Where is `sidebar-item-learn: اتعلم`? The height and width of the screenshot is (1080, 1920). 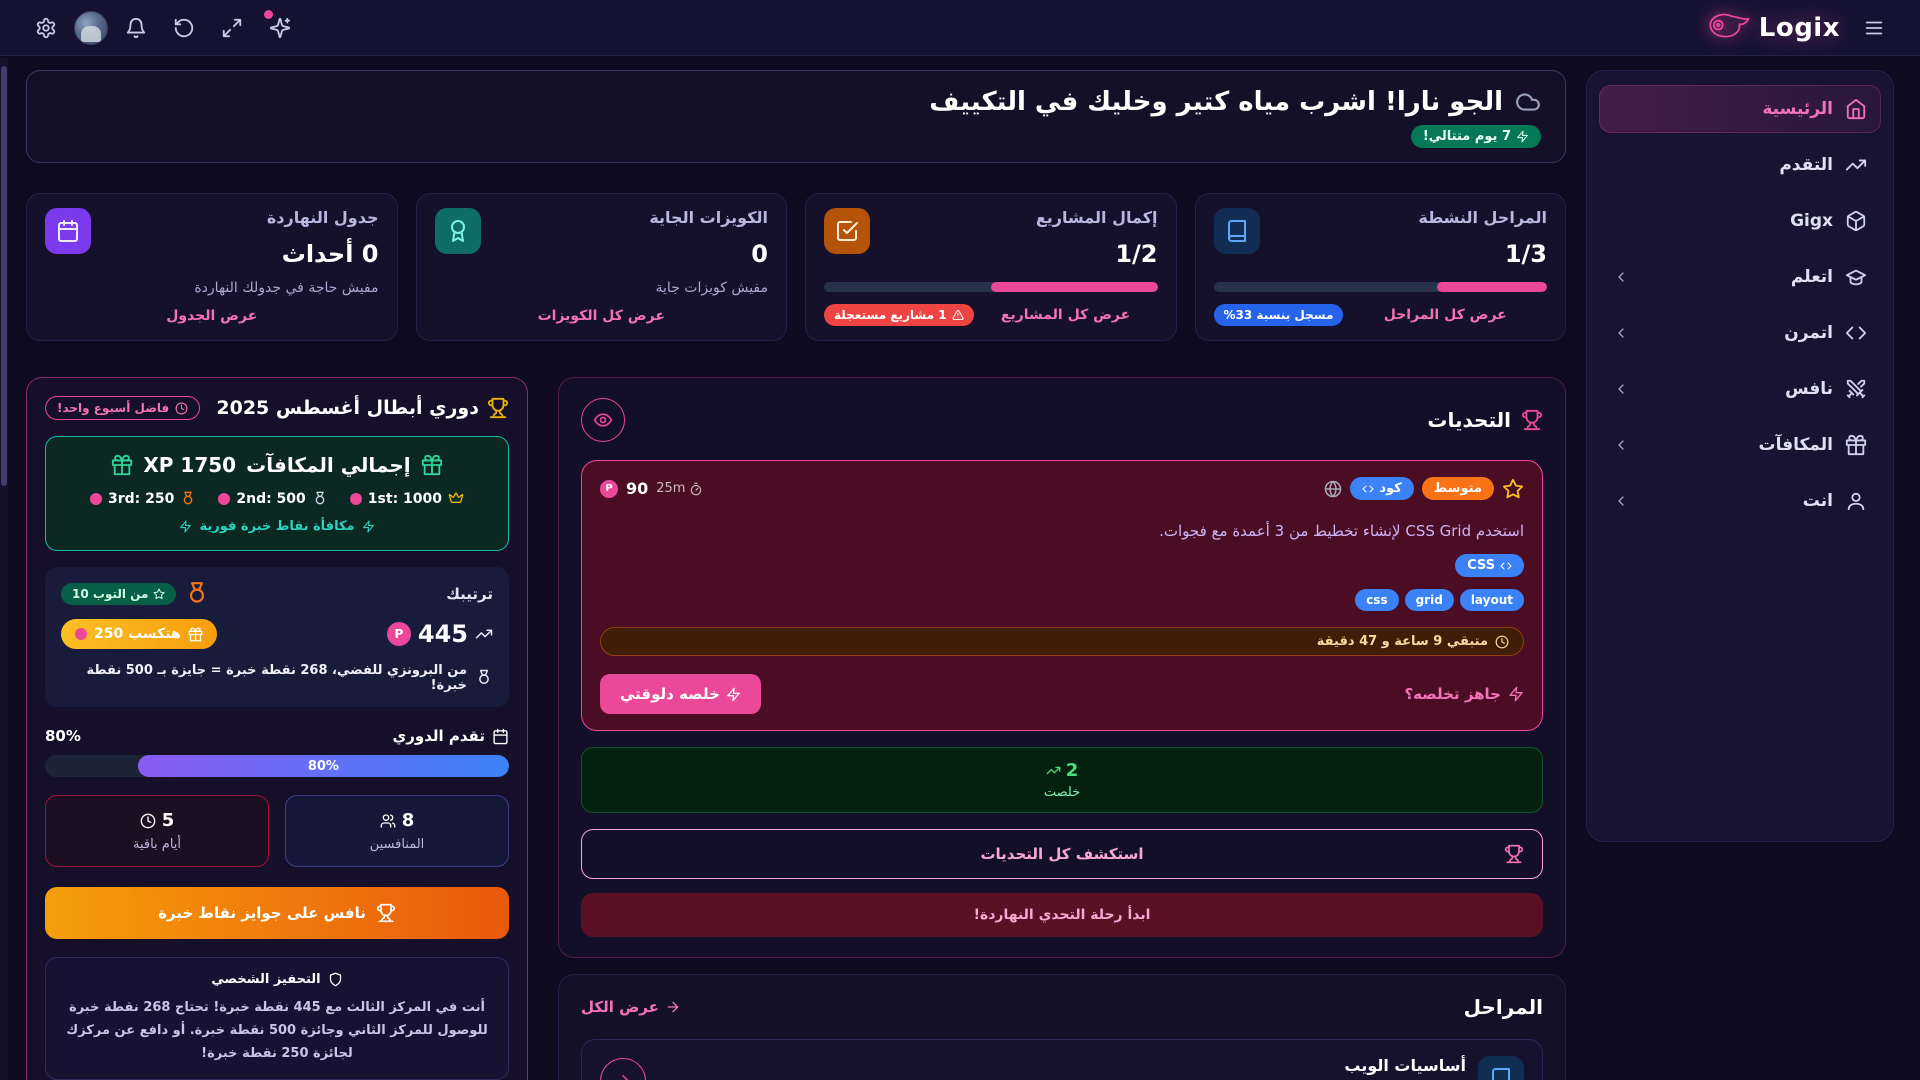 sidebar-item-learn: اتعلم is located at coordinates (1740, 277).